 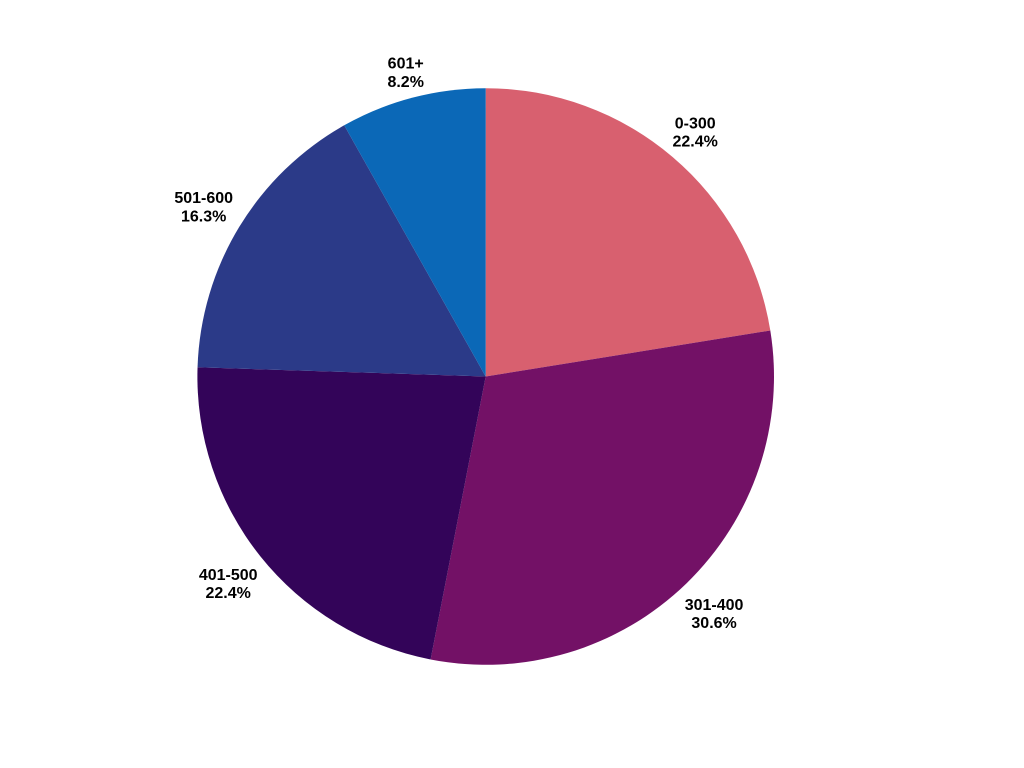 What do you see at coordinates (228, 575) in the screenshot?
I see `svg-text: 401-500` at bounding box center [228, 575].